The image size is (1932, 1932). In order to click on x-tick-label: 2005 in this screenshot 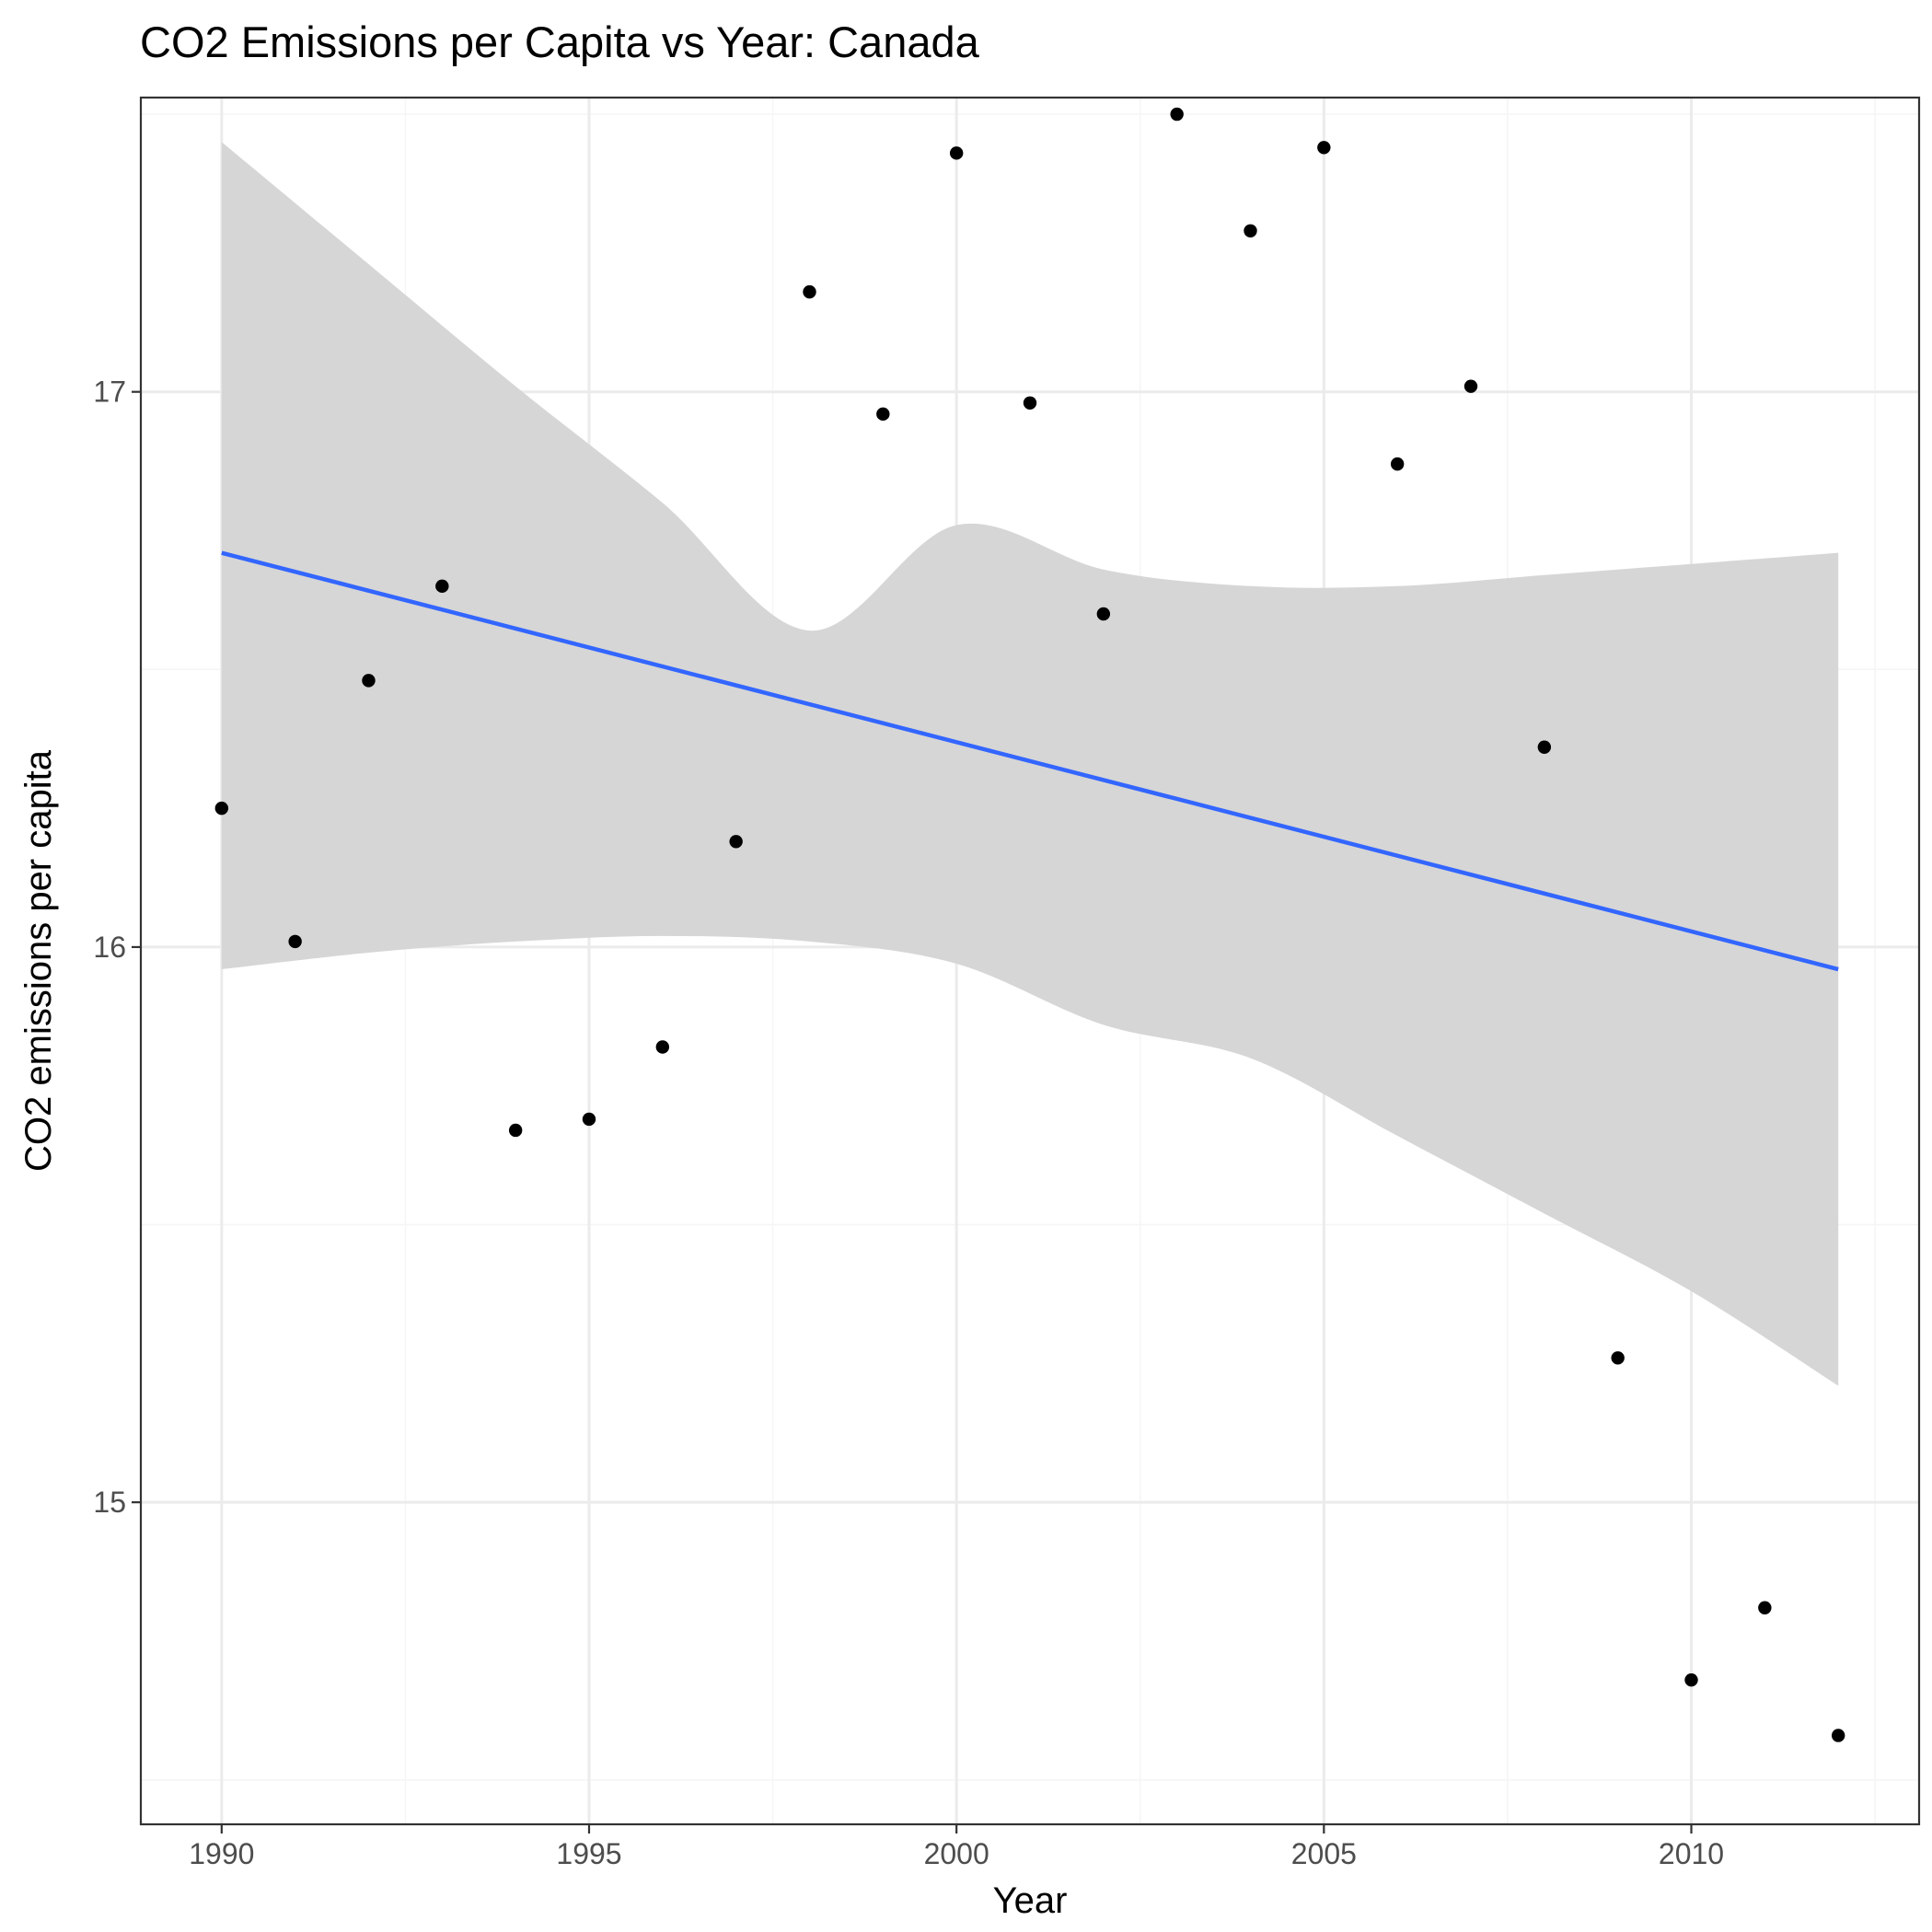, I will do `click(1324, 1854)`.